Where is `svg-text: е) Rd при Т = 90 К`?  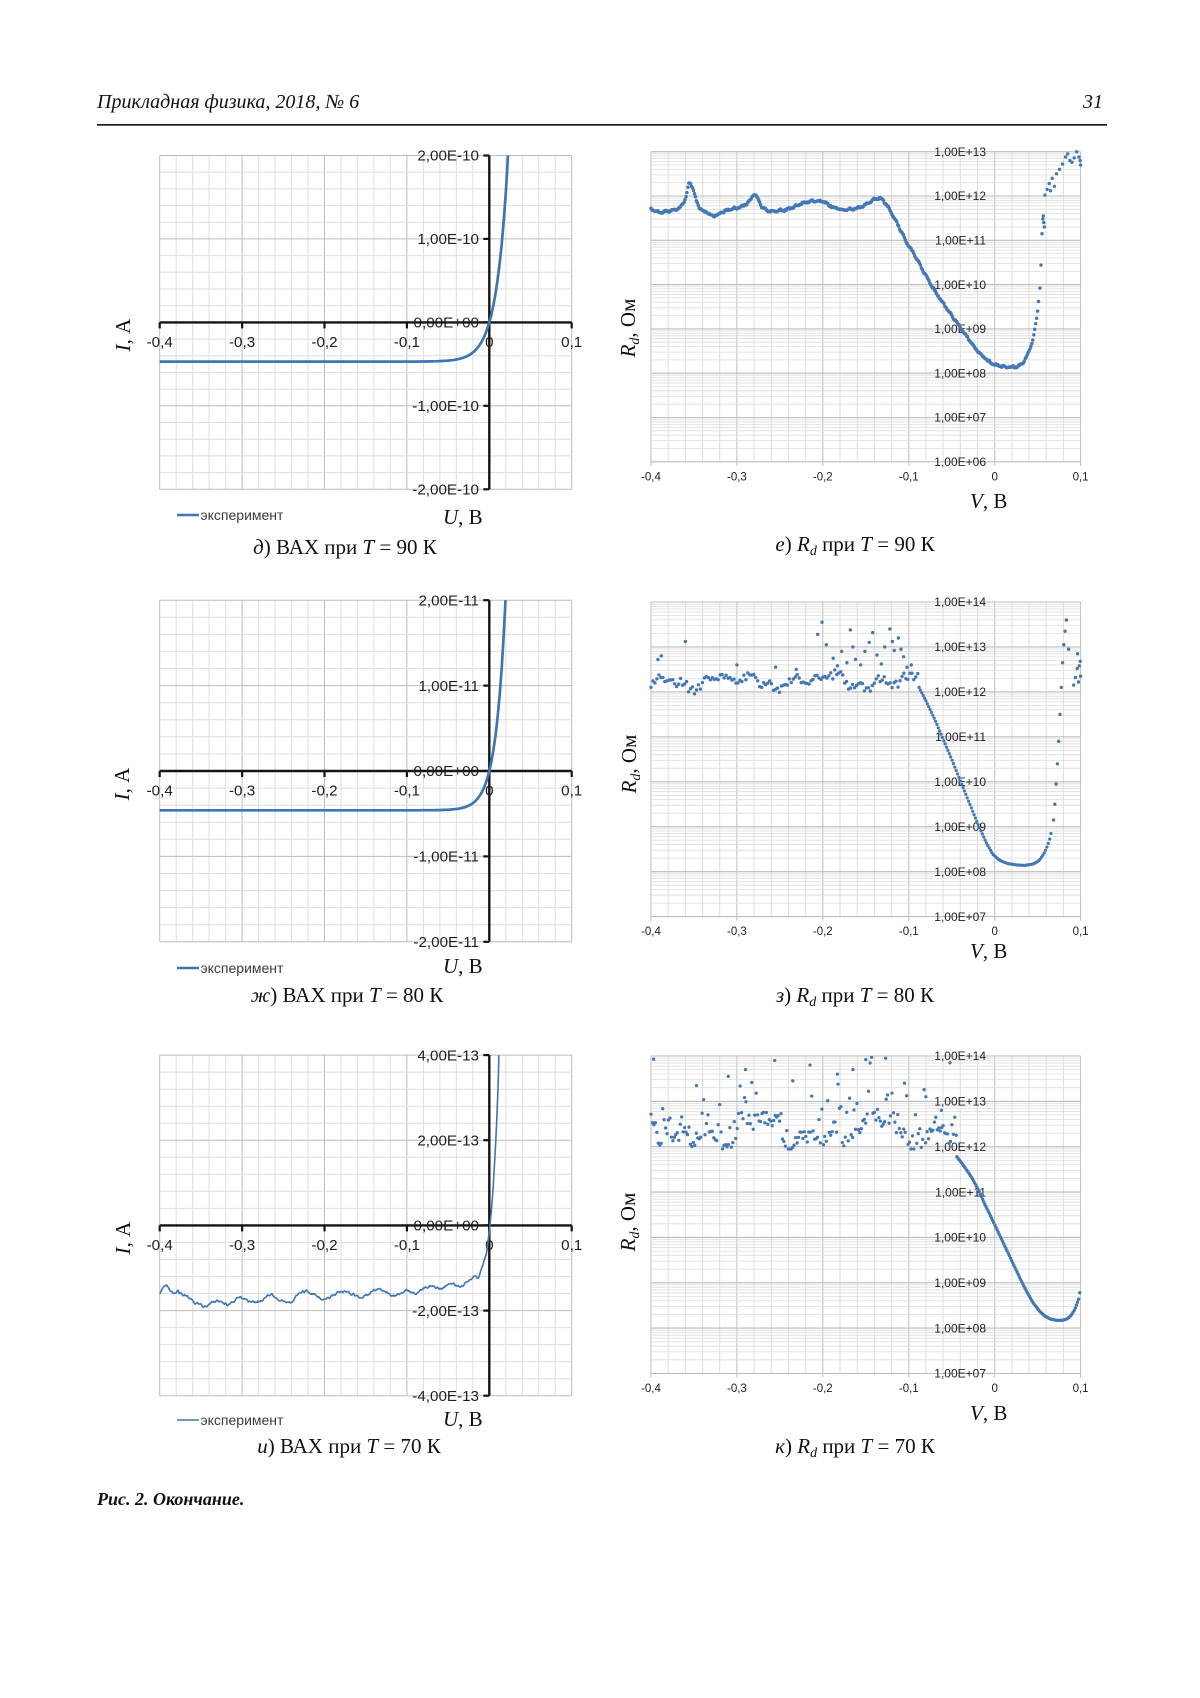 svg-text: е) Rd при Т = 90 К is located at coordinates (855, 545).